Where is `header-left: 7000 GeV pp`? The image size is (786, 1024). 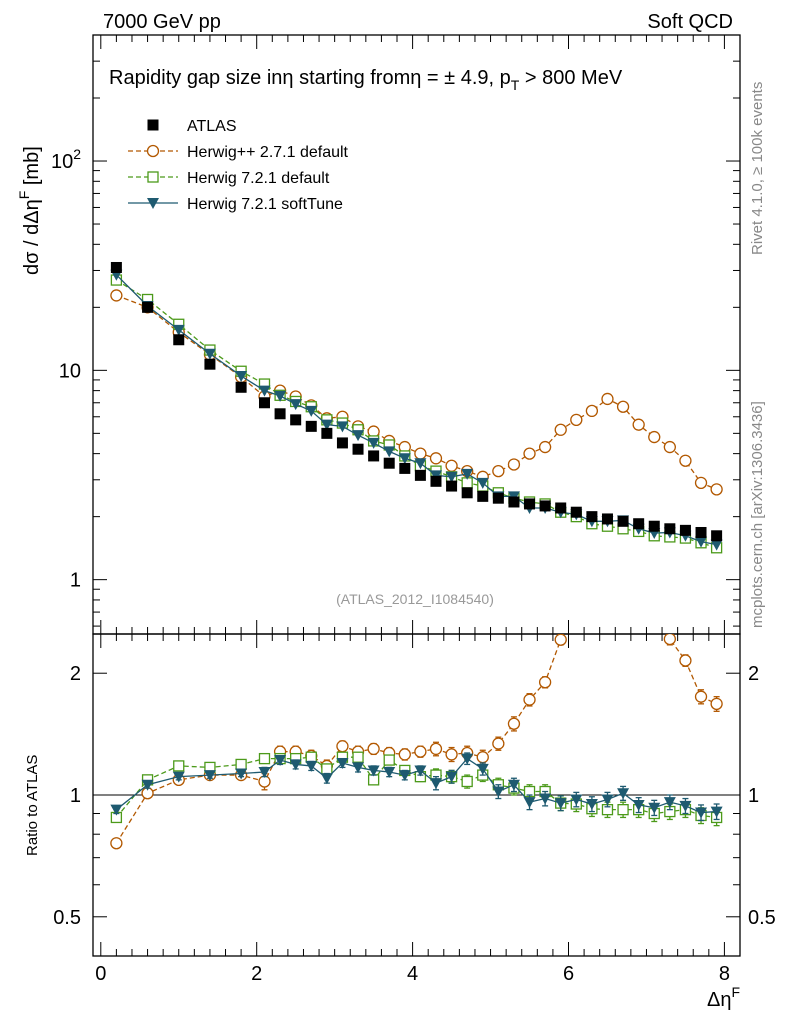 header-left: 7000 GeV pp is located at coordinates (162, 22).